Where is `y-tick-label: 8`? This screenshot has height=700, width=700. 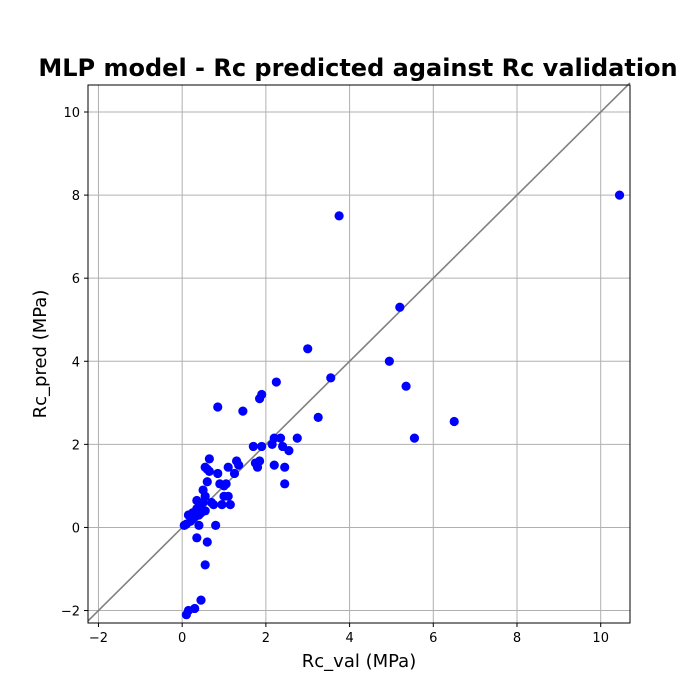 y-tick-label: 8 is located at coordinates (76, 196).